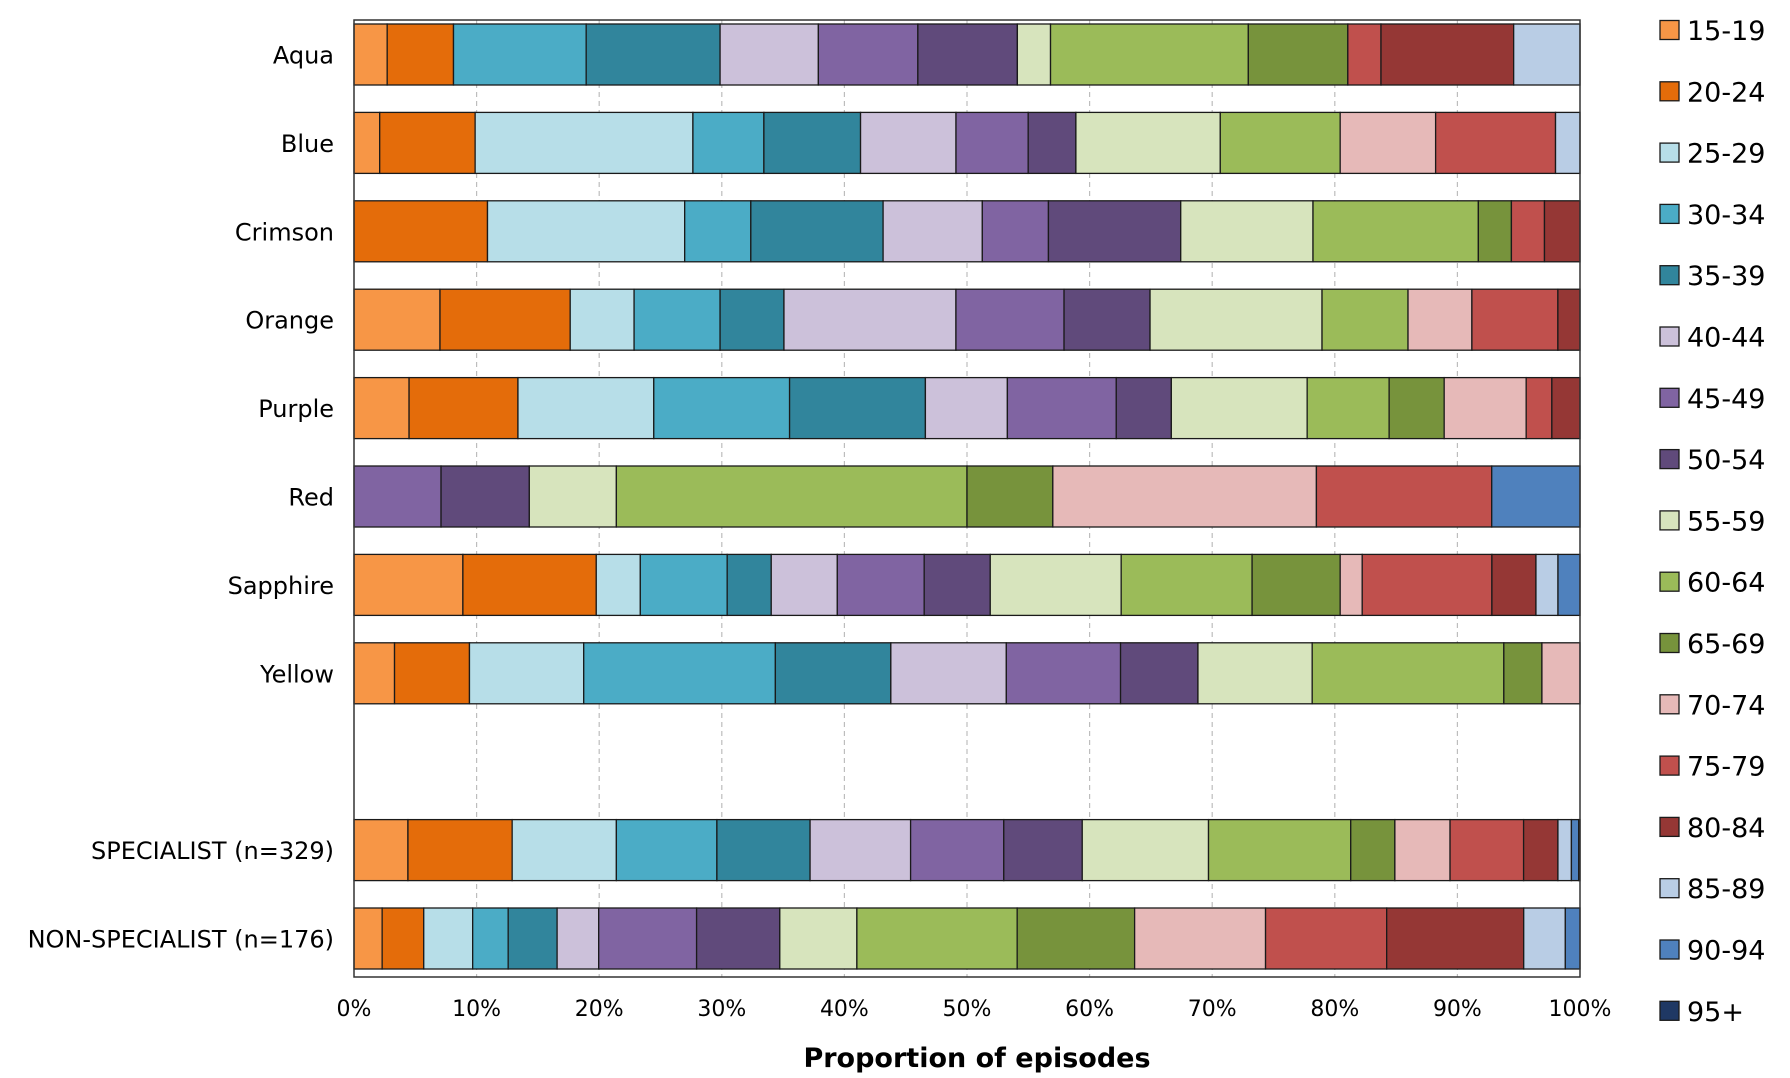  I want to click on legend-item: 20-24, so click(1712, 92).